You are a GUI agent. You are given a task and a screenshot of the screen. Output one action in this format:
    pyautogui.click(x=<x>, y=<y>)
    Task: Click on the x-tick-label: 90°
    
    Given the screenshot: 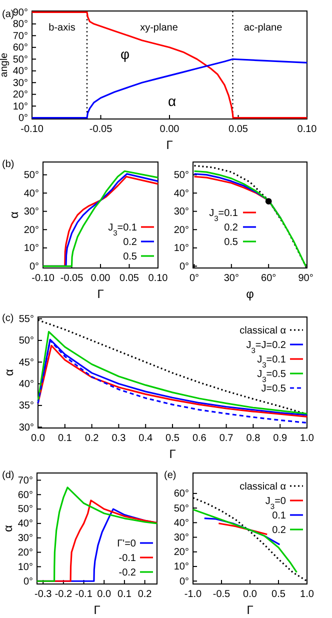 What is the action you would take?
    pyautogui.click(x=306, y=278)
    